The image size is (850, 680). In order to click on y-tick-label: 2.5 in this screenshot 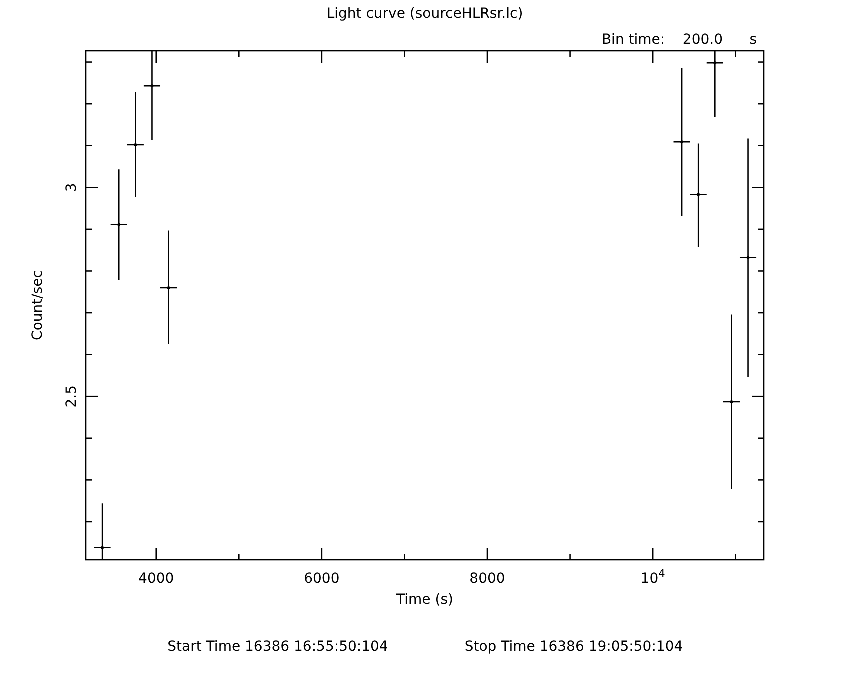, I will do `click(72, 396)`.